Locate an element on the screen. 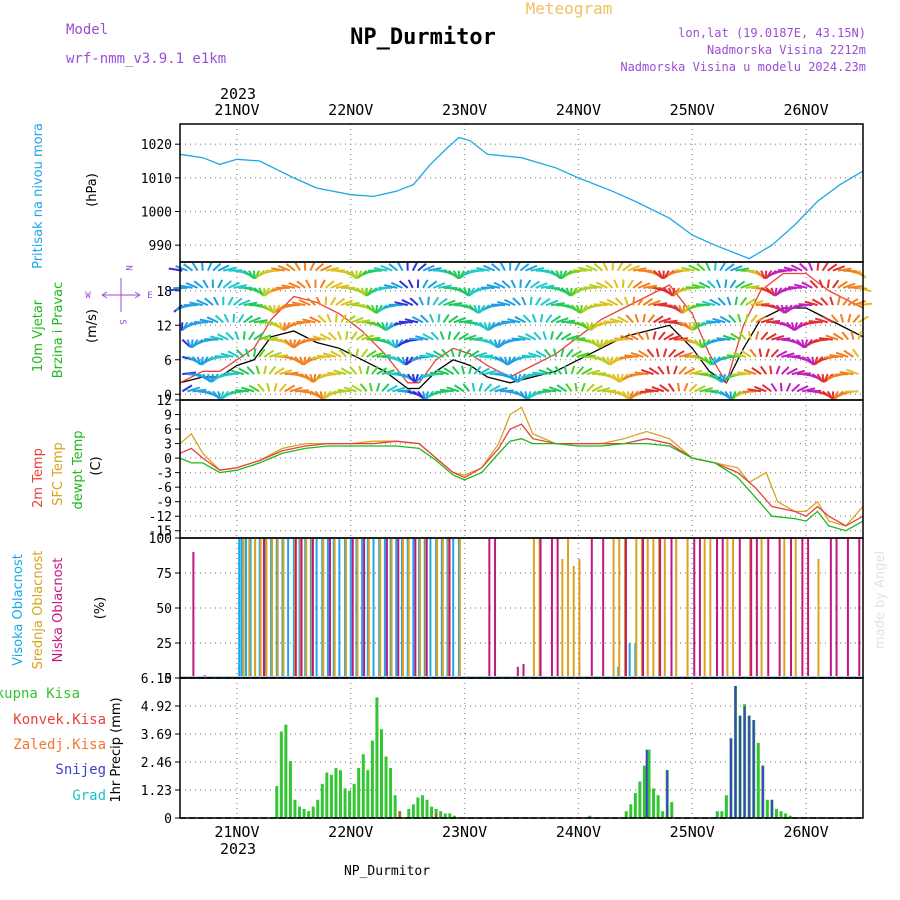 The width and height of the screenshot is (900, 900). y-tick-label: 1.23 is located at coordinates (156, 791).